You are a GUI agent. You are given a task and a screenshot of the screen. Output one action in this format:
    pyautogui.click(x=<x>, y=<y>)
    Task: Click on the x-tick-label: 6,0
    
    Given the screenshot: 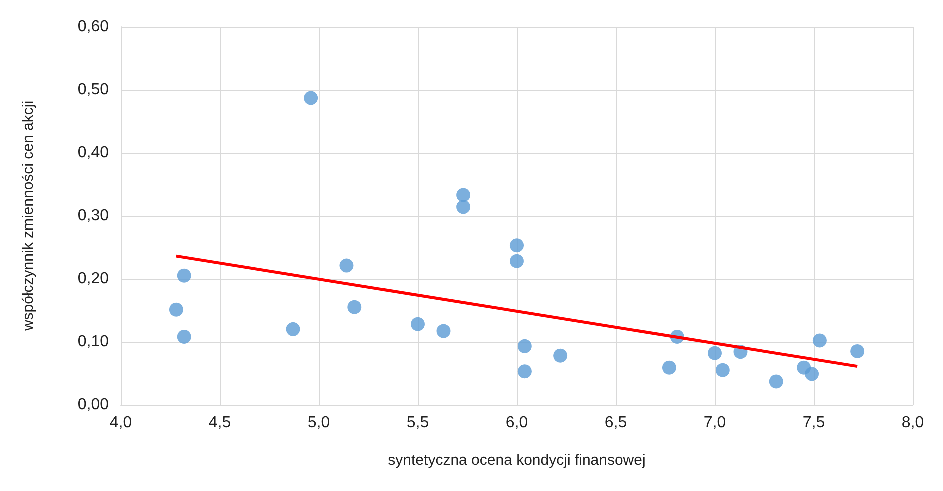 What is the action you would take?
    pyautogui.click(x=517, y=423)
    